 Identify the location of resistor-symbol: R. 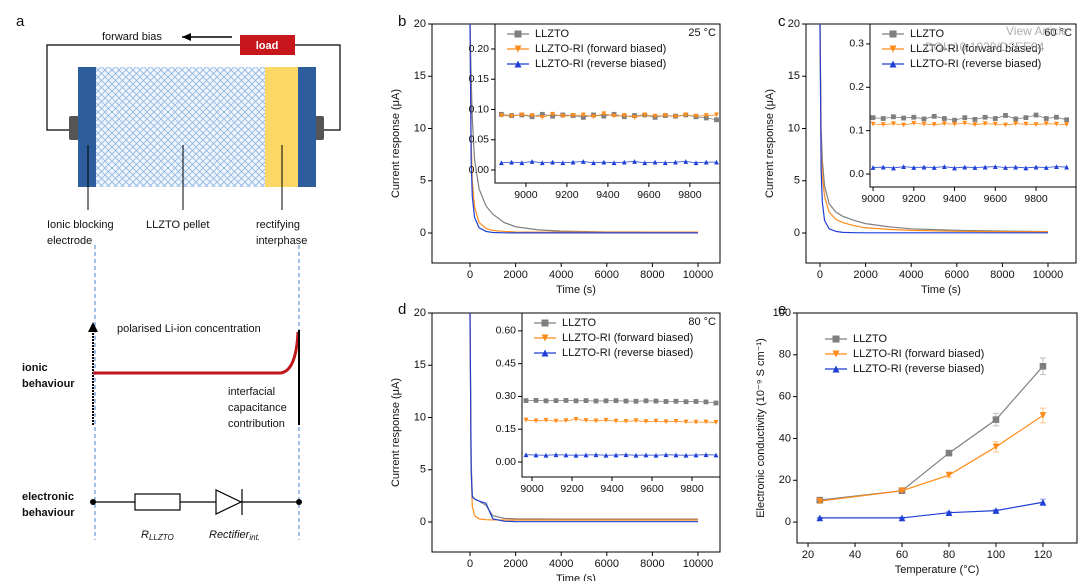
(145, 535).